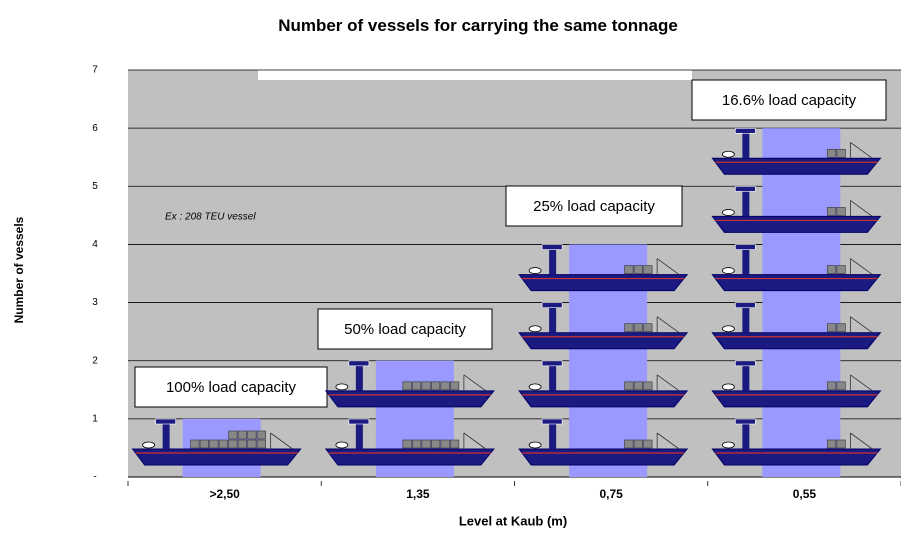  Describe the element at coordinates (418, 494) in the screenshot. I see `x-tick-label: 1,35` at that location.